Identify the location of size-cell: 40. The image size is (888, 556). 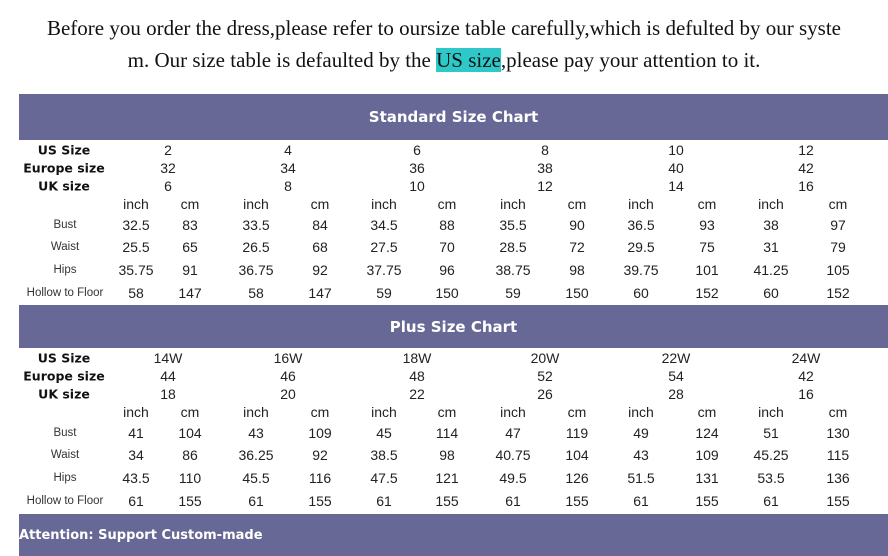
(676, 168).